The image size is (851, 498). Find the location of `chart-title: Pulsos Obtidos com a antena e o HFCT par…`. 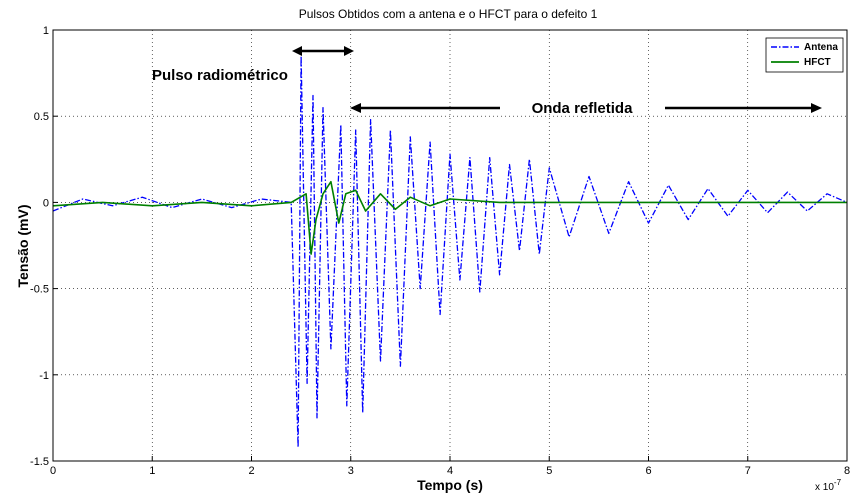

chart-title: Pulsos Obtidos com a antena e o HFCT par… is located at coordinates (448, 14).